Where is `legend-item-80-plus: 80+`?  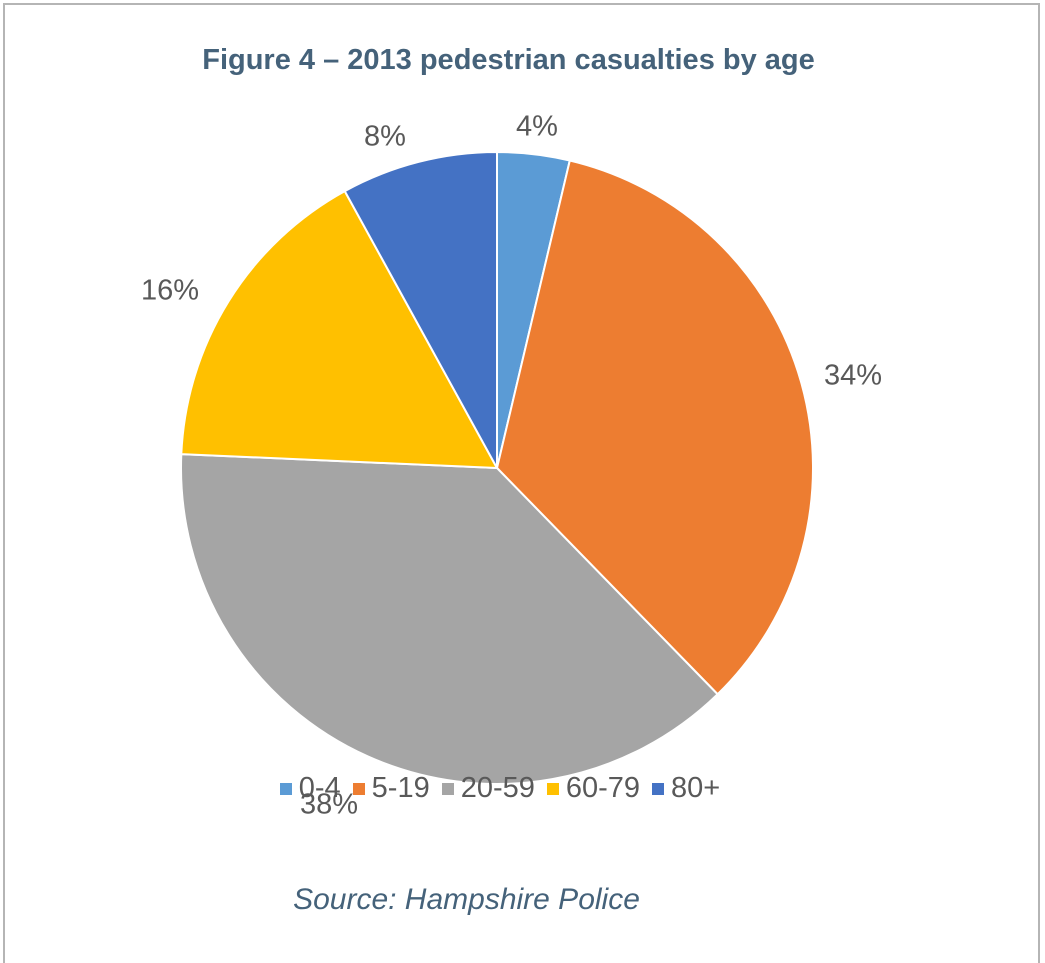
legend-item-80-plus: 80+ is located at coordinates (686, 788).